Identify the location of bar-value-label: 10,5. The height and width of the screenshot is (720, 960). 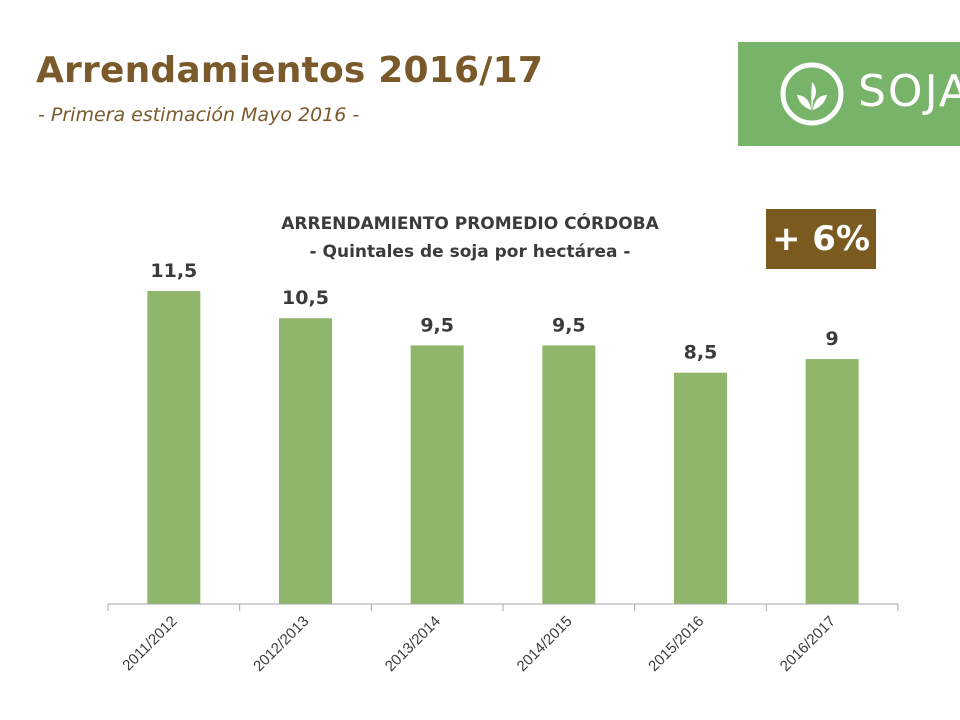
(305, 298).